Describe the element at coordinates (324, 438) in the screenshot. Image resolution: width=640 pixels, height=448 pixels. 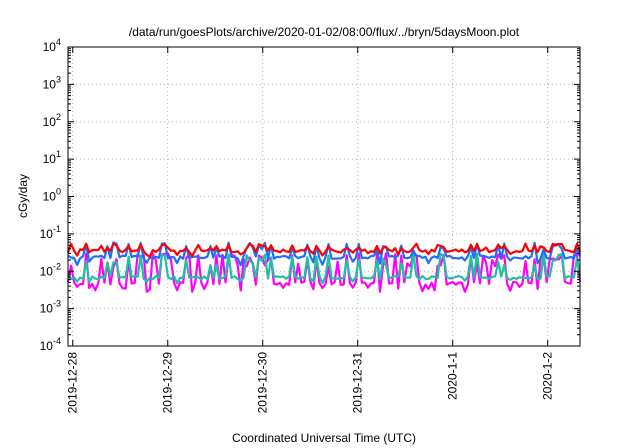
I see `x-axis-title: Coordinated Universal Time (UTC)` at that location.